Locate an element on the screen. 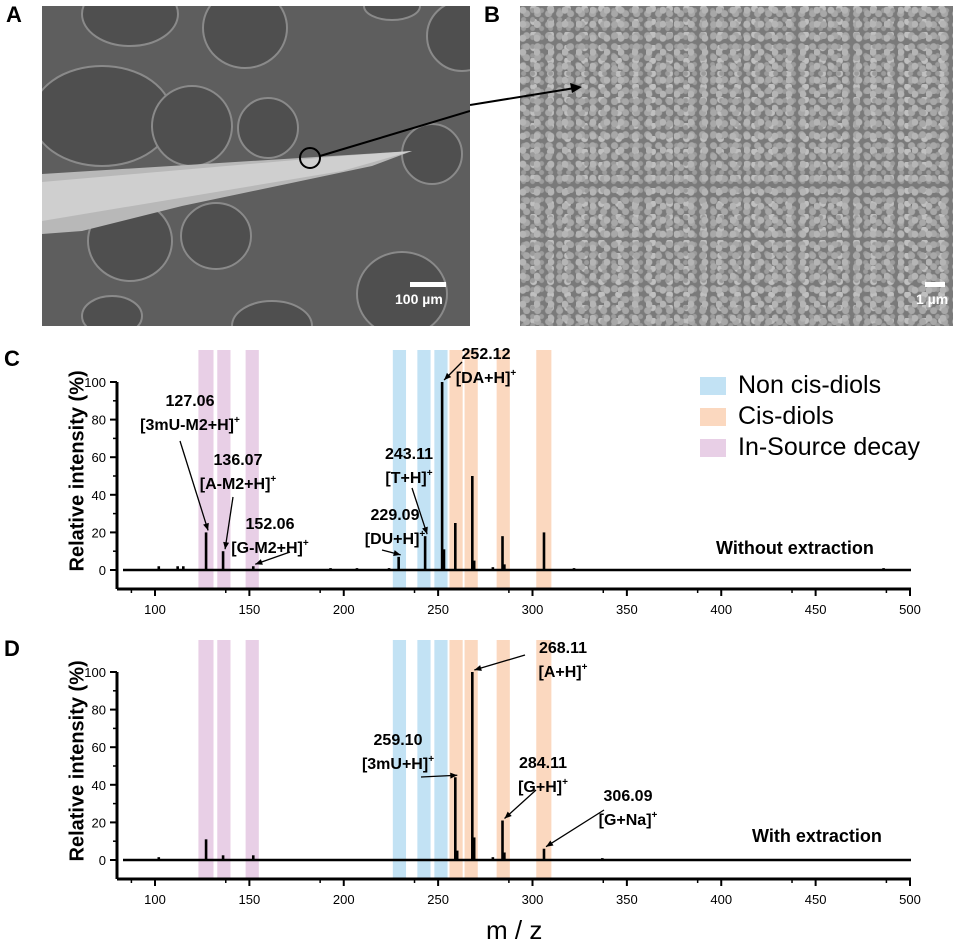 The height and width of the screenshot is (947, 961). condition-label-c: Without extraction is located at coordinates (795, 548).